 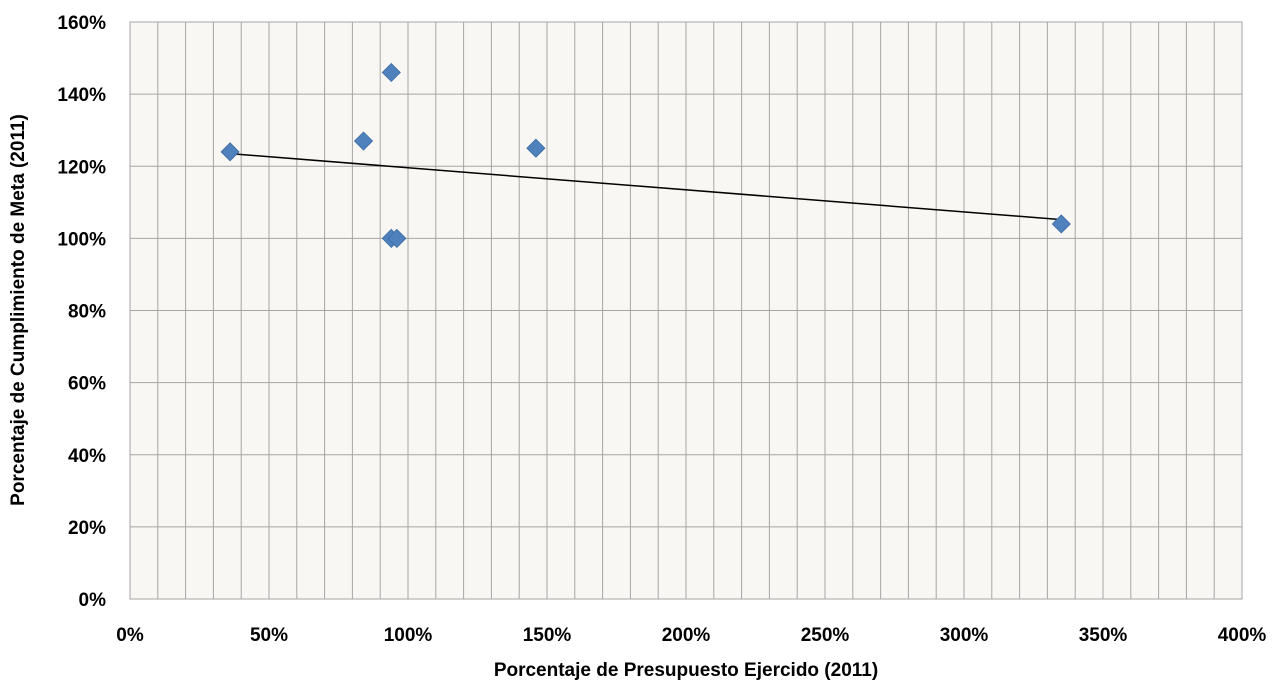 I want to click on trendline-group, so click(x=646, y=186).